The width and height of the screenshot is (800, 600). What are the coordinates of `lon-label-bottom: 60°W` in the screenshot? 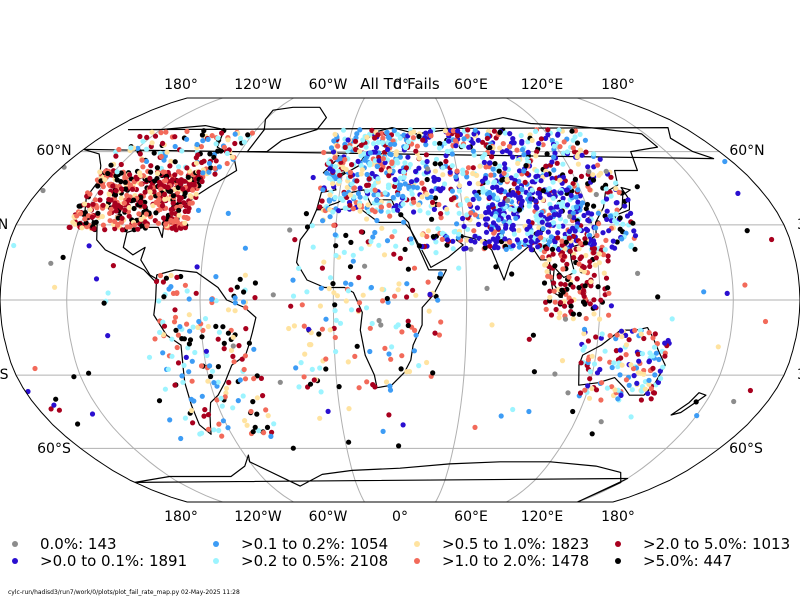 It's located at (328, 517).